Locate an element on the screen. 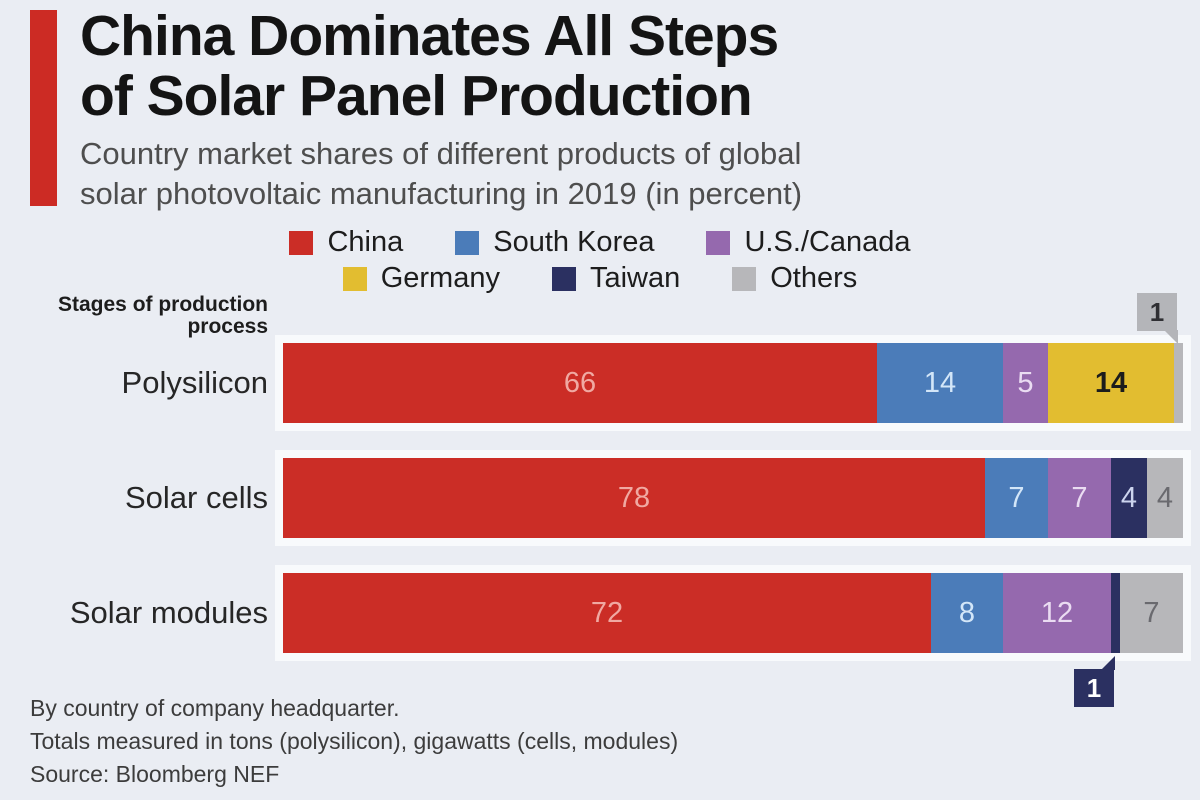 This screenshot has height=800, width=1200. bar-segment-solar-cells-china: 78 is located at coordinates (634, 498).